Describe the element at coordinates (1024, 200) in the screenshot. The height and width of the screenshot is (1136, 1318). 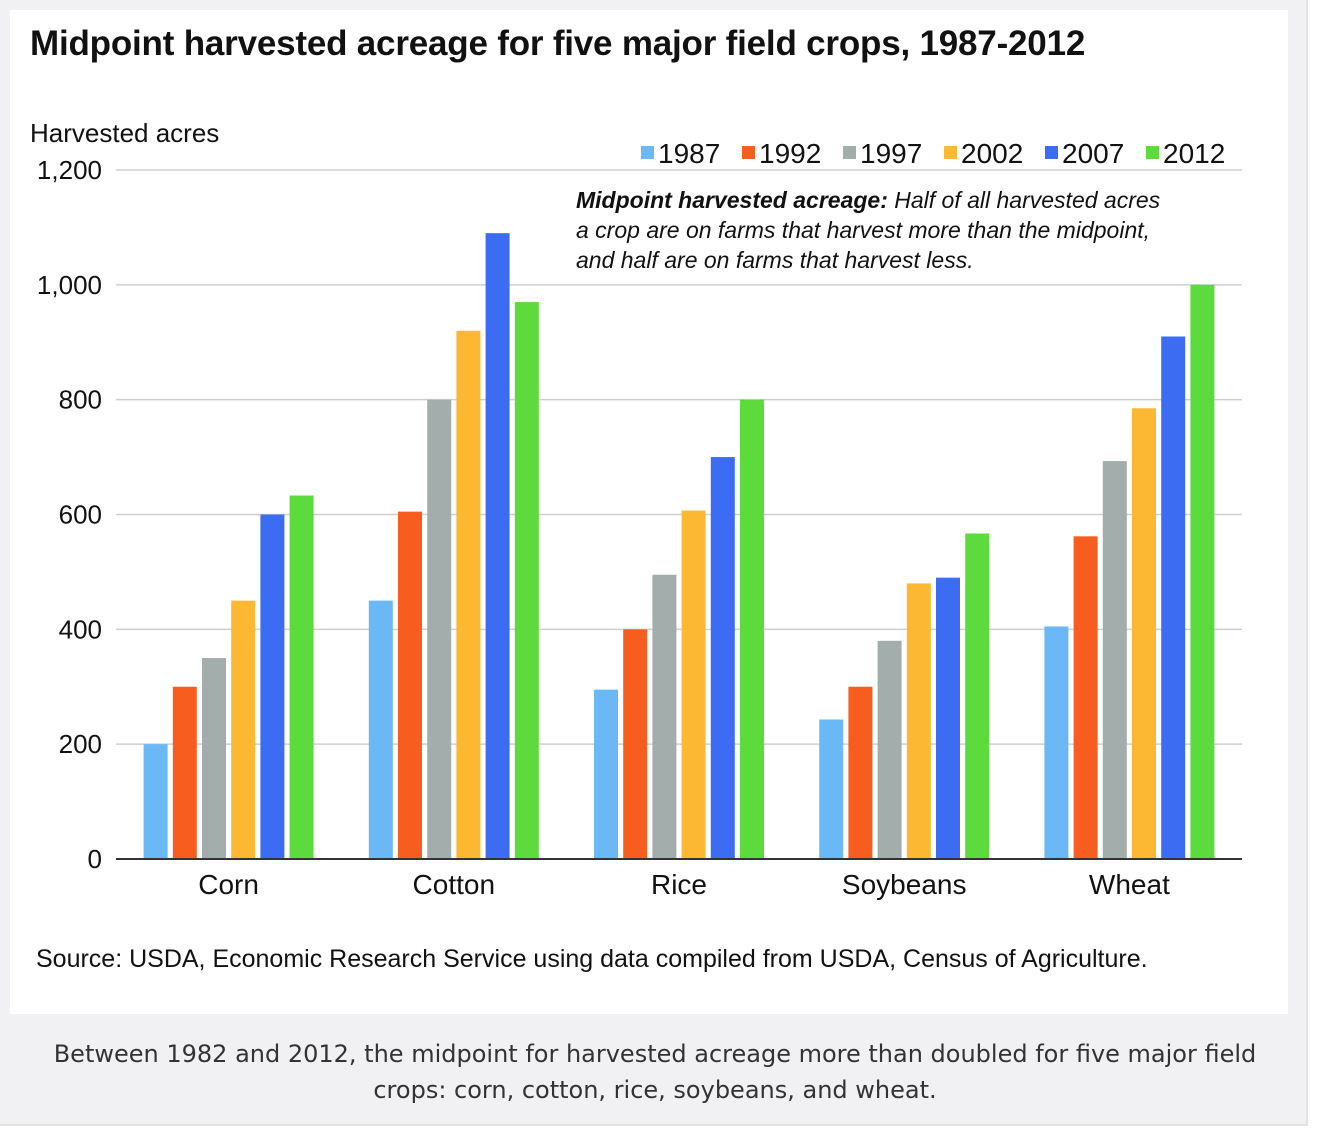
I see `note-rest: Half of all harvested acres` at that location.